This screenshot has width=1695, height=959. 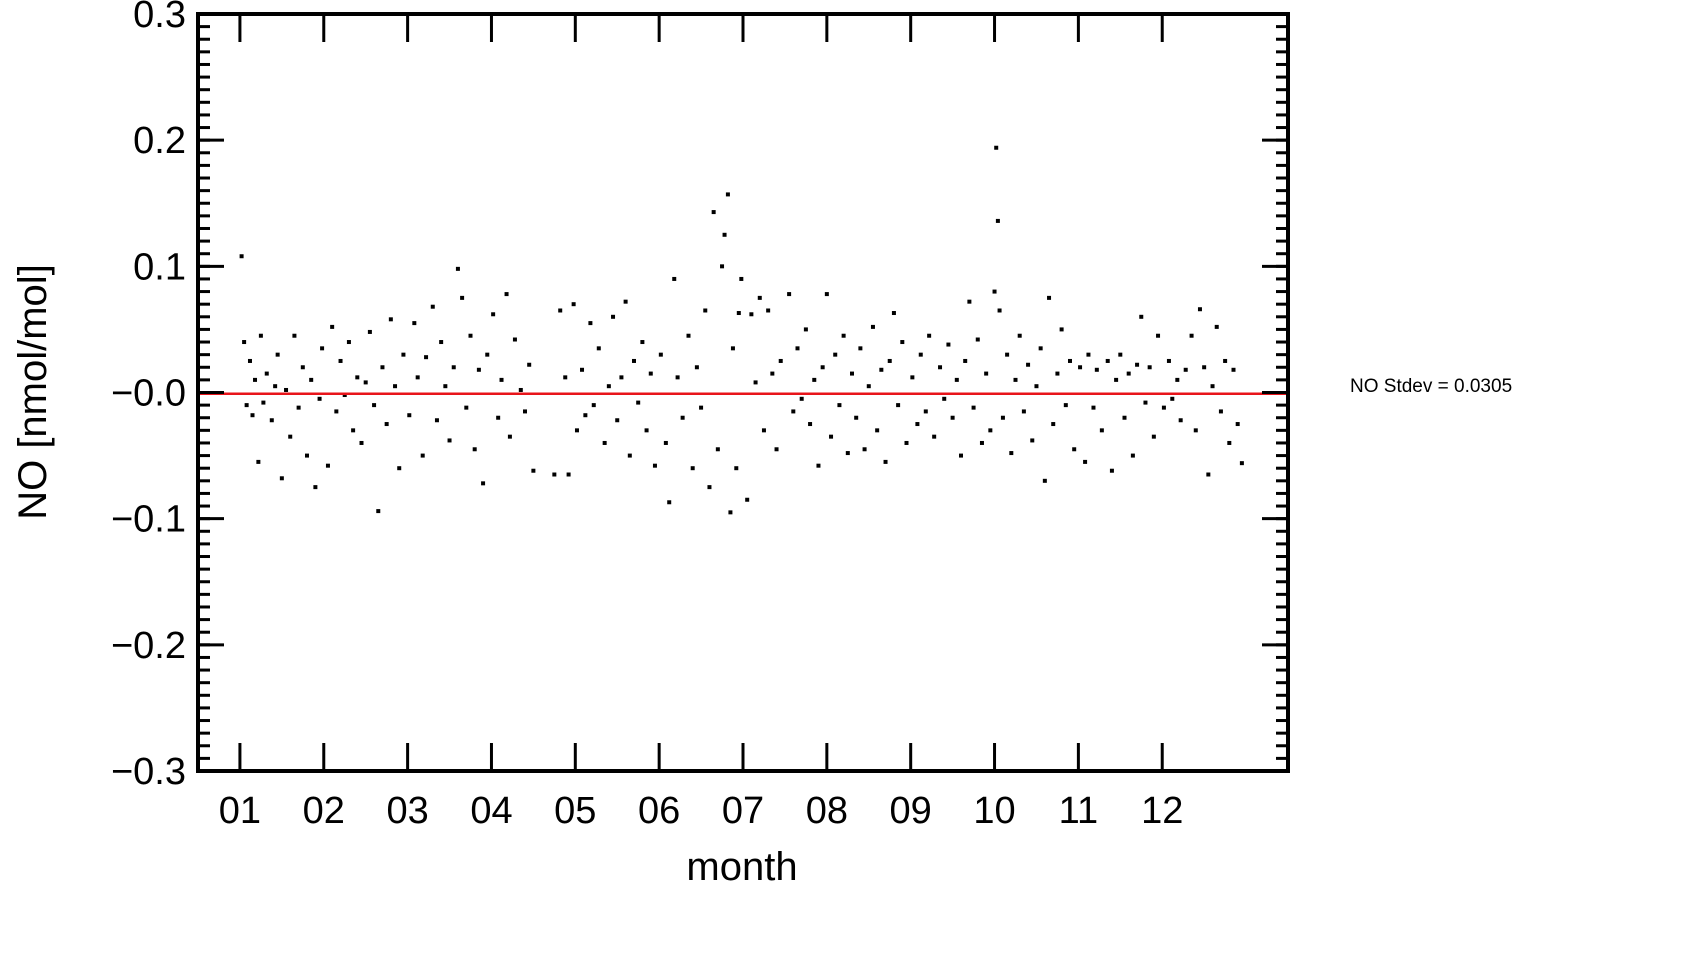 What do you see at coordinates (575, 811) in the screenshot?
I see `x-tick-label: 05` at bounding box center [575, 811].